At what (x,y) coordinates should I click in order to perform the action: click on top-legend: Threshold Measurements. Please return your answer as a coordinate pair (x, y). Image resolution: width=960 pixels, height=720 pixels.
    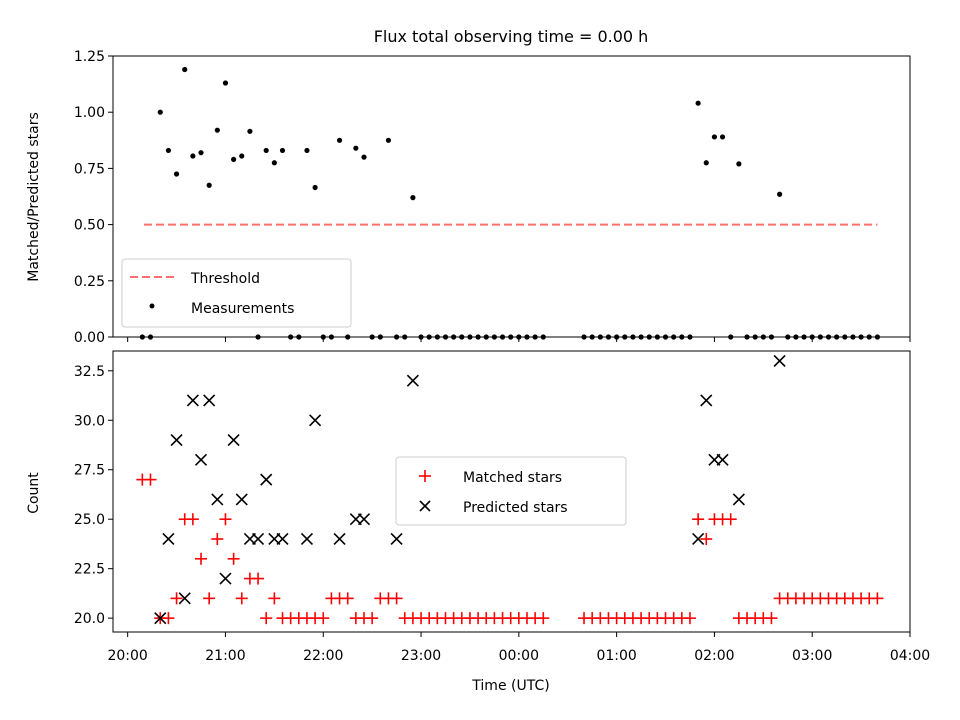
    Looking at the image, I should click on (236, 293).